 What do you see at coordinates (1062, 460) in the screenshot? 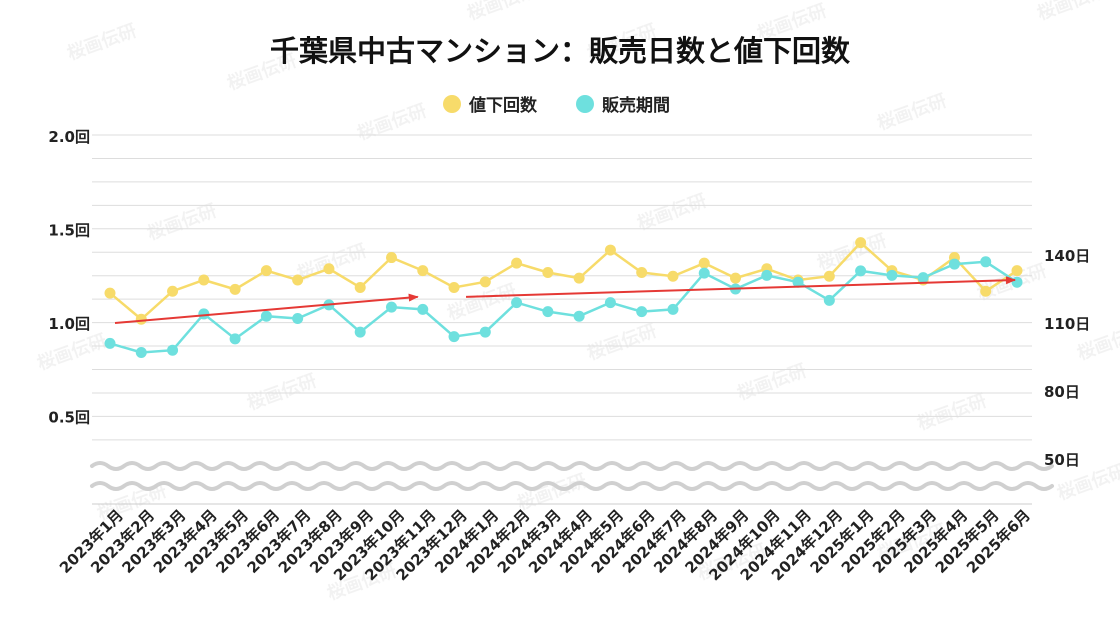
I see `right-axis-tick-label: 50日` at bounding box center [1062, 460].